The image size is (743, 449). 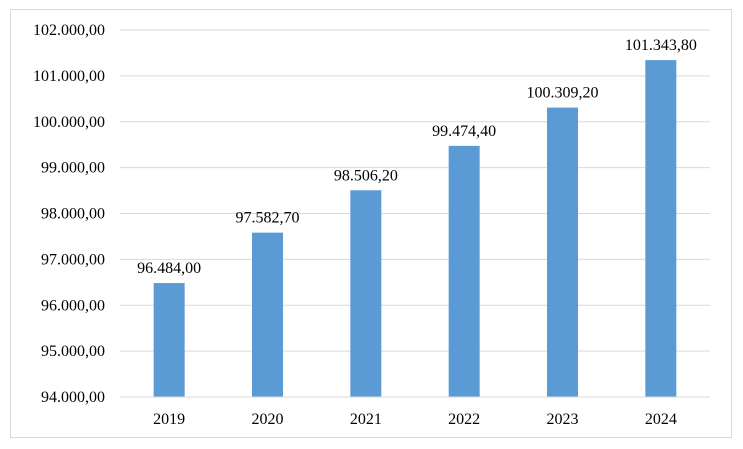 I want to click on y-tick-label: 99.000,00, so click(x=73, y=168).